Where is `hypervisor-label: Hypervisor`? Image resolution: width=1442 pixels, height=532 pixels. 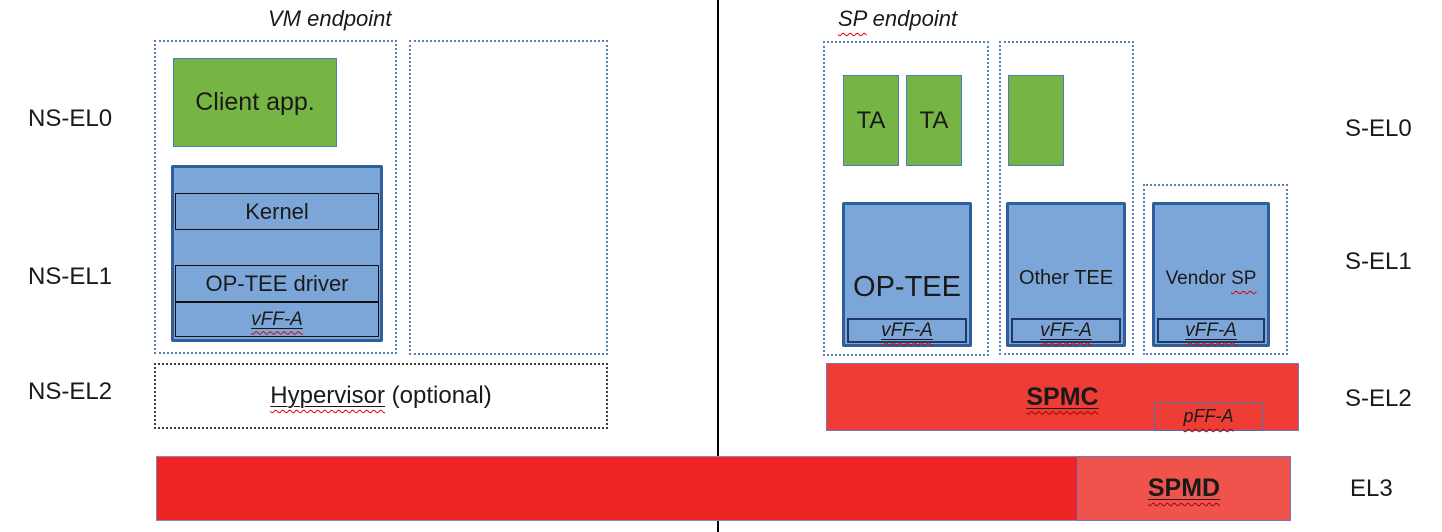
hypervisor-label: Hypervisor is located at coordinates (327, 395).